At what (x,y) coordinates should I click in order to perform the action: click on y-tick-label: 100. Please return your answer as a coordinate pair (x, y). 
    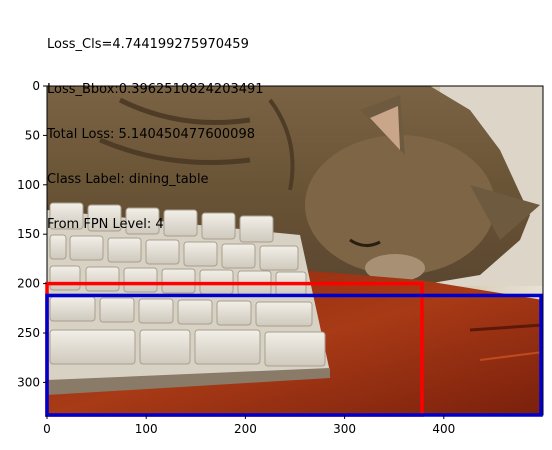
    Looking at the image, I should click on (28, 185).